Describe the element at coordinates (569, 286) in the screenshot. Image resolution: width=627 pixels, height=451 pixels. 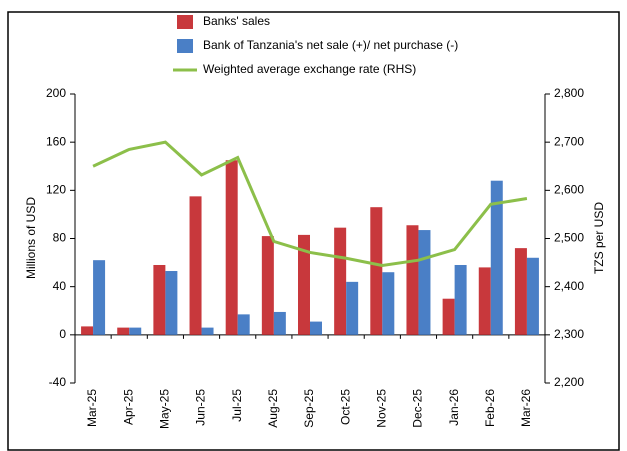
I see `y2-tick-label: 2,400` at that location.